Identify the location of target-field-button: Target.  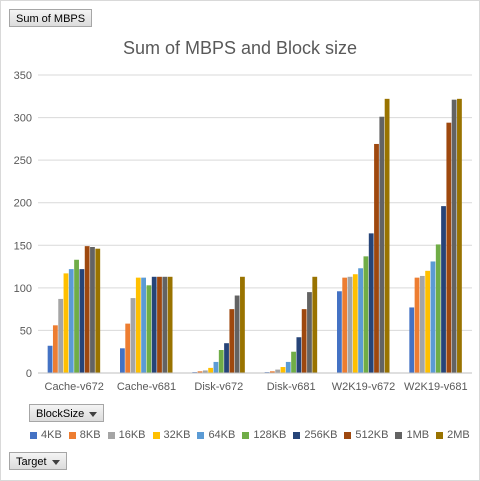
(38, 461).